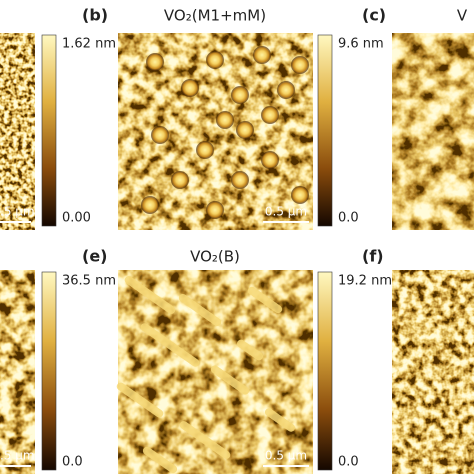 This screenshot has width=474, height=474. I want to click on panel-title: VO₂(B), so click(215, 257).